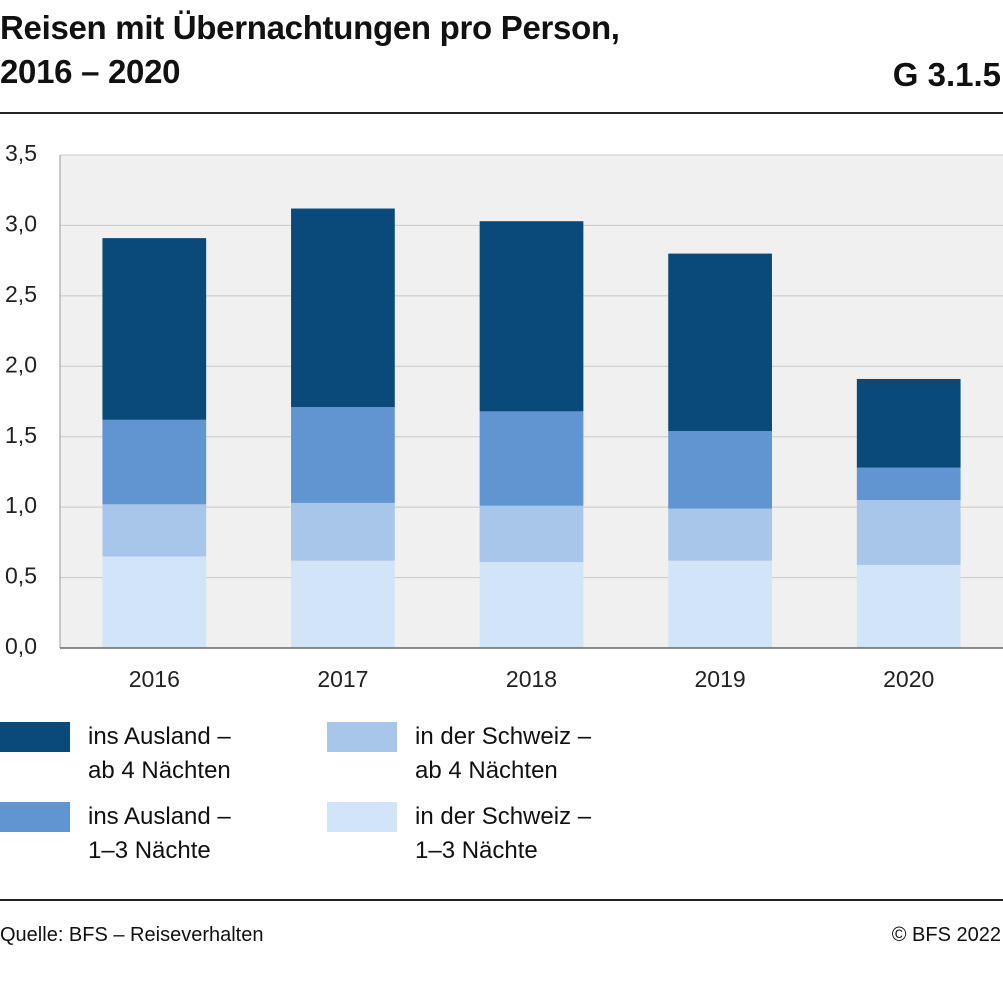 This screenshot has width=1003, height=996. I want to click on y-tick-label: 3,0, so click(21, 224).